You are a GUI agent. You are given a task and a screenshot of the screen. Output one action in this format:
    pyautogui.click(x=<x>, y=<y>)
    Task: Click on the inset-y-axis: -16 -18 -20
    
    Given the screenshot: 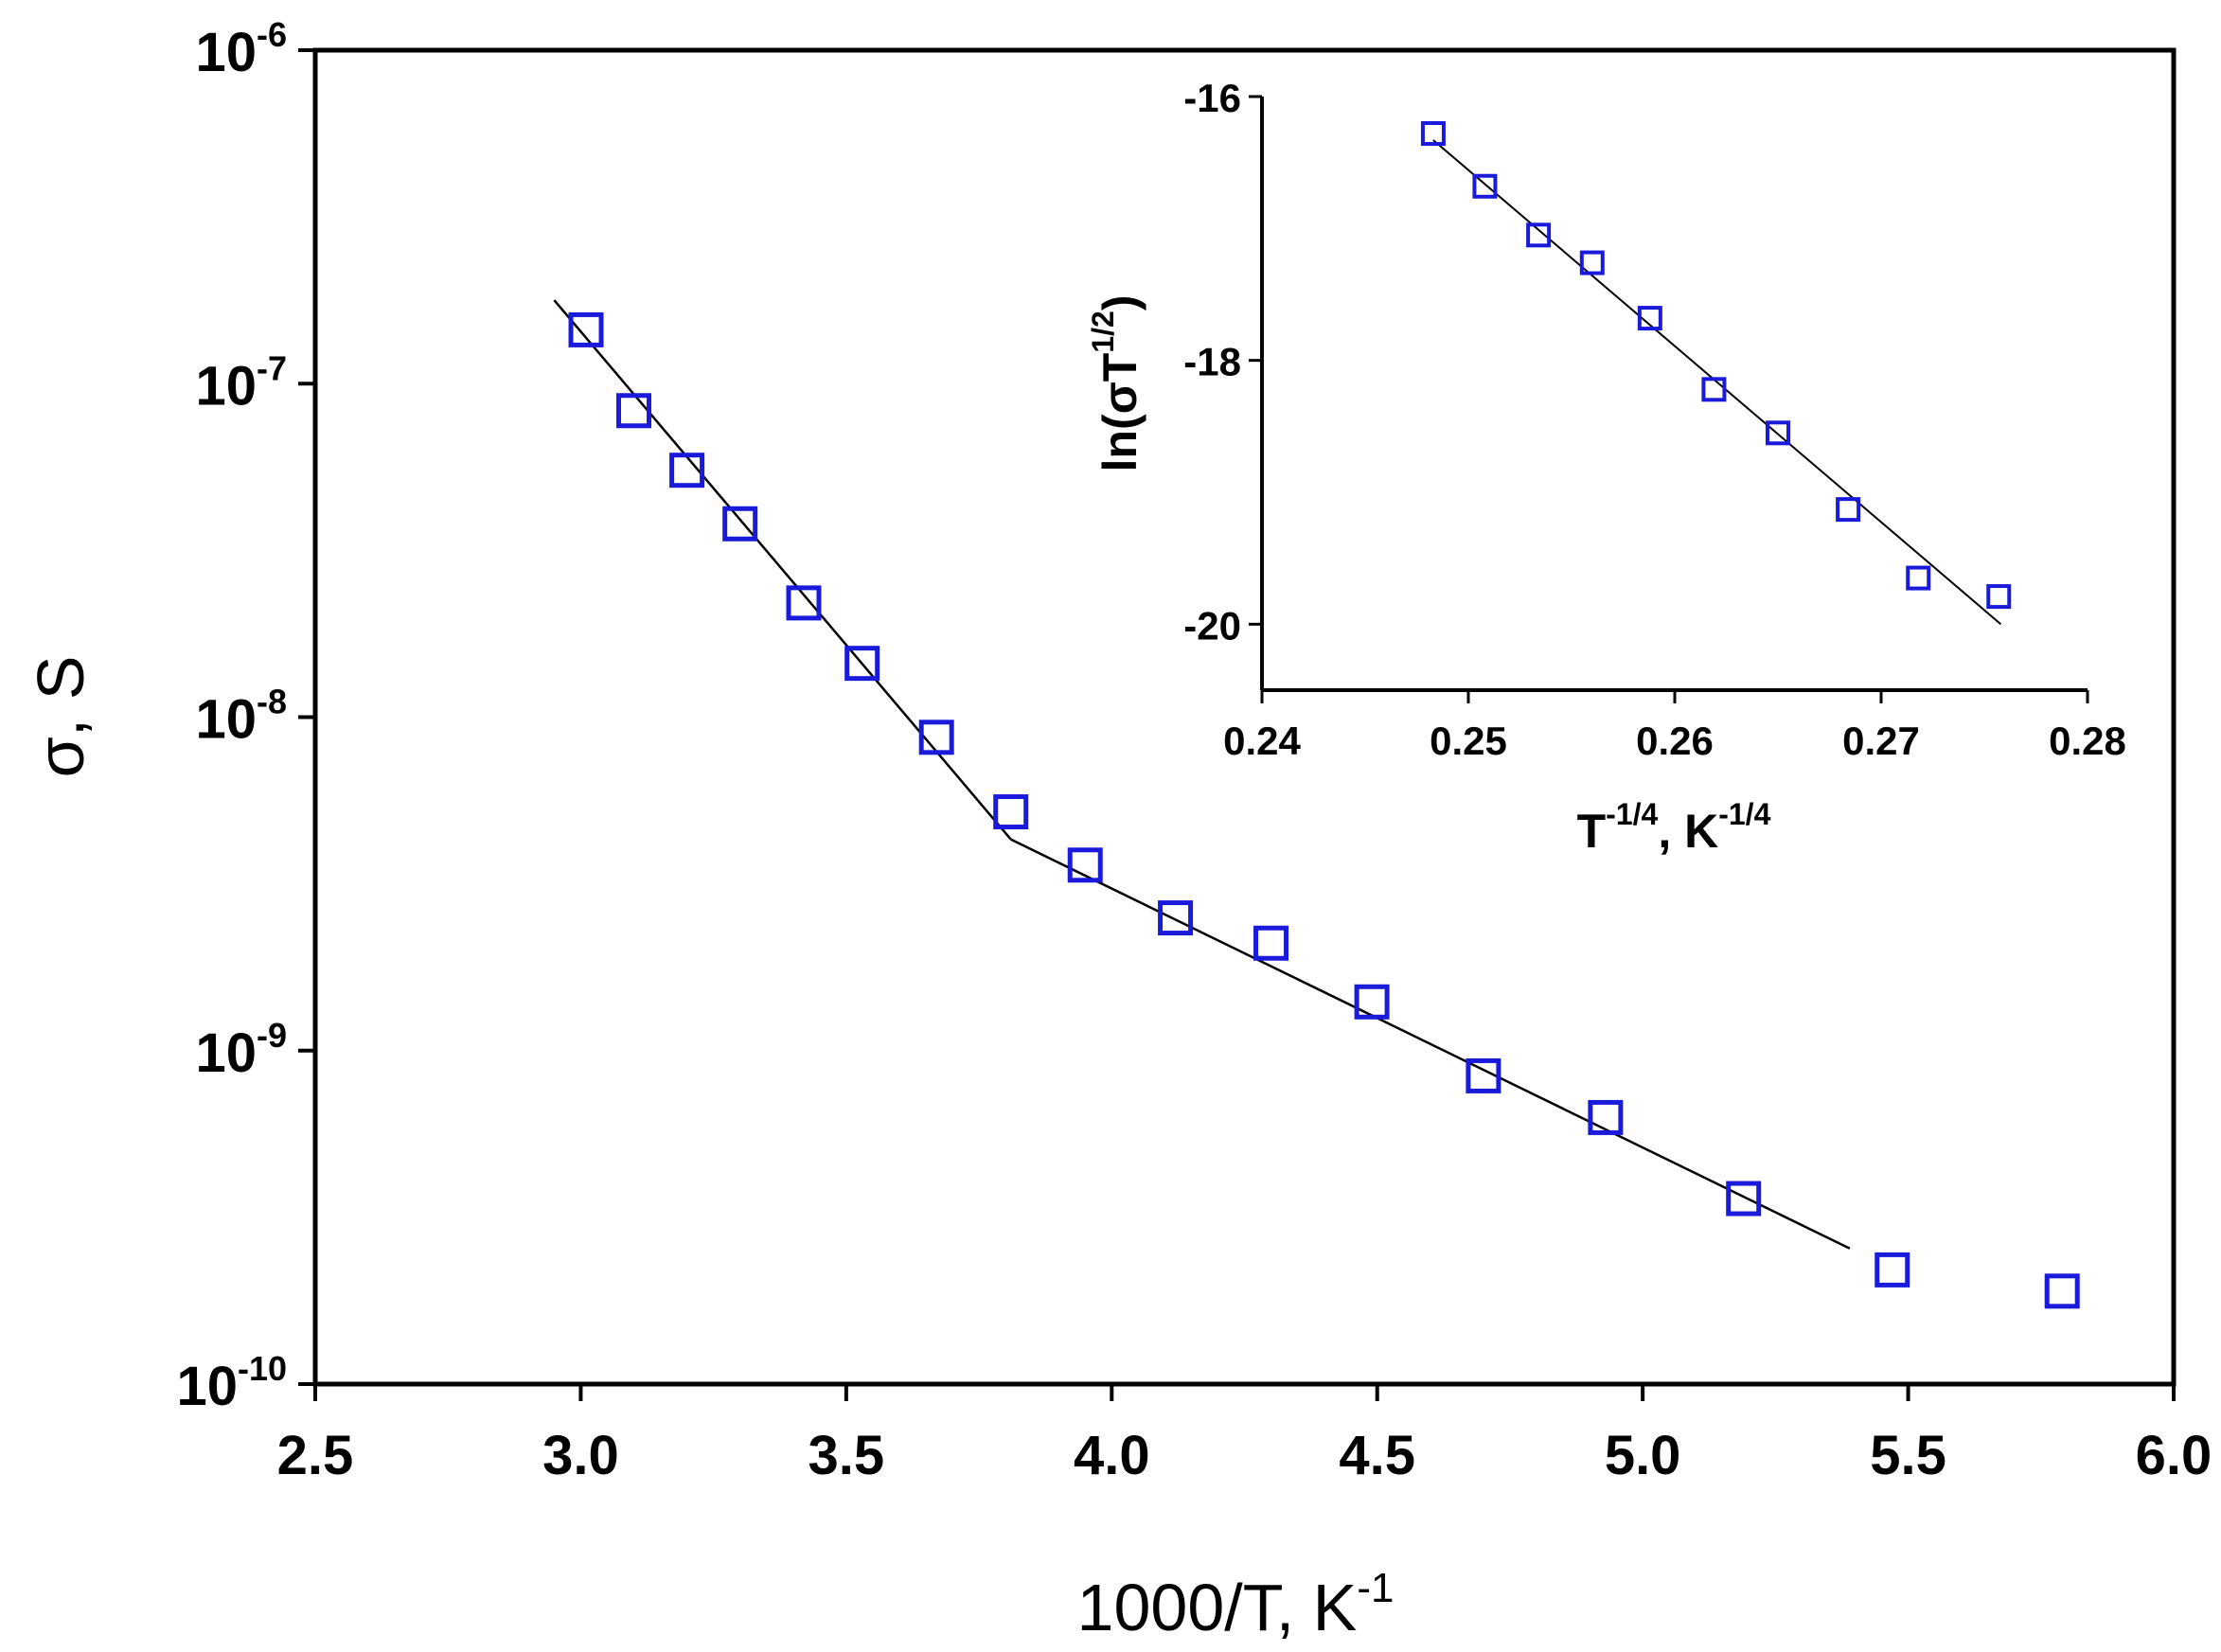 What is the action you would take?
    pyautogui.click(x=1222, y=362)
    